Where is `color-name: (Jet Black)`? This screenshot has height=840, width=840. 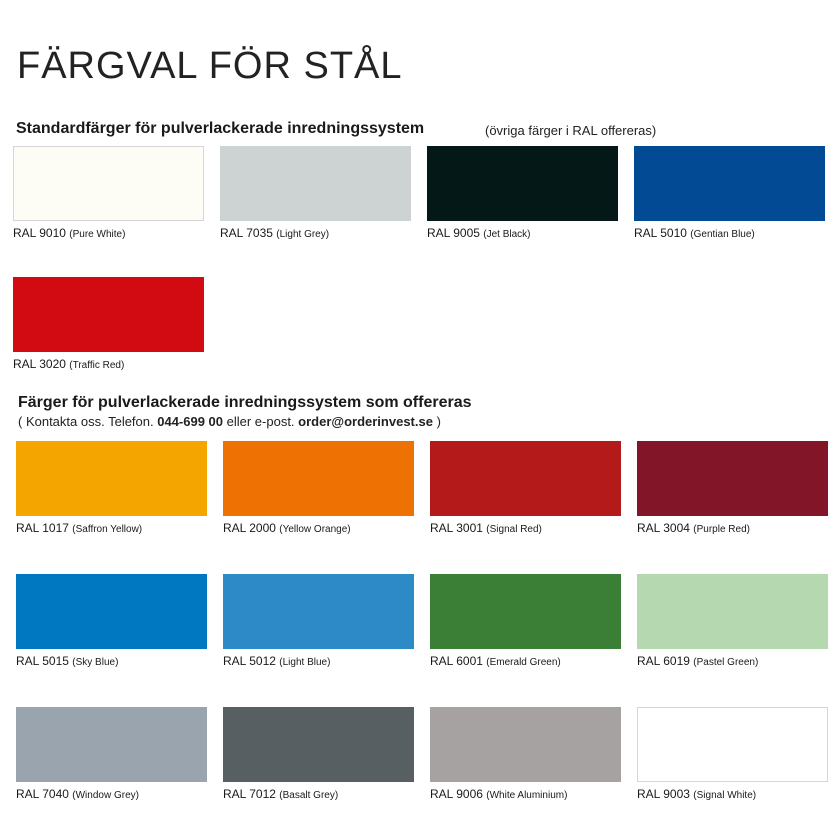
color-name: (Jet Black) is located at coordinates (507, 234).